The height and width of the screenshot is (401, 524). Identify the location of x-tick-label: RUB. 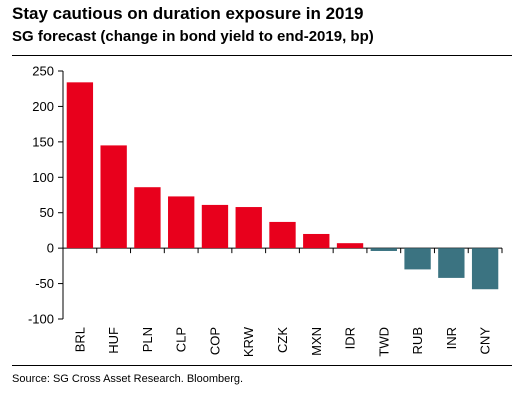
(417, 340).